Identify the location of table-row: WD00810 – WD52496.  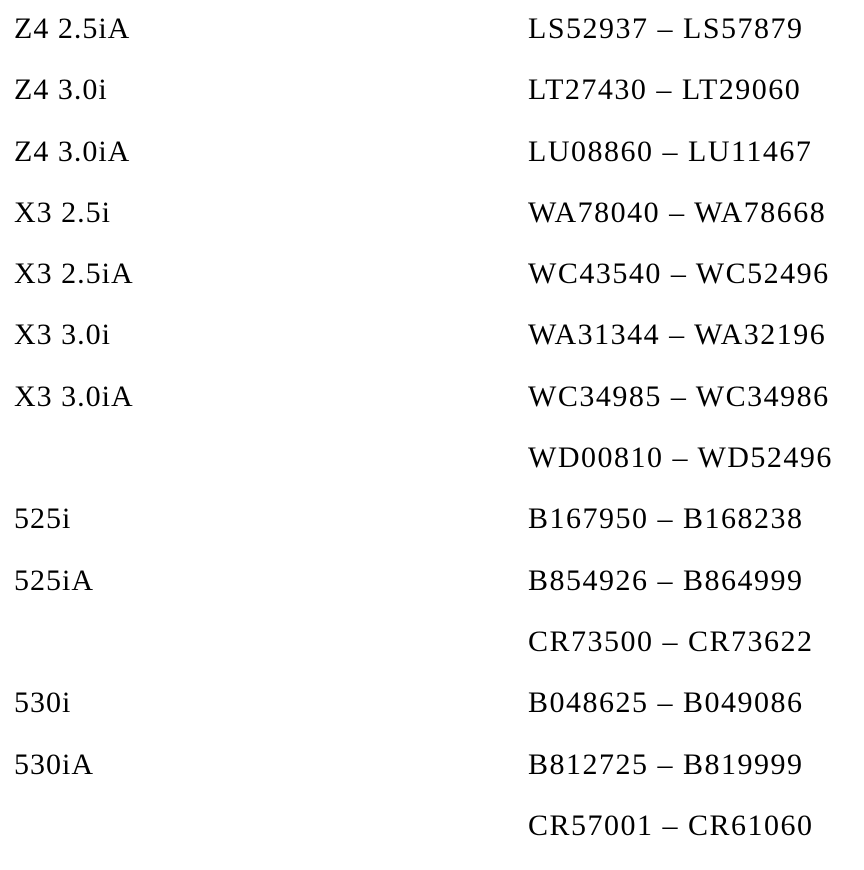
(432, 471).